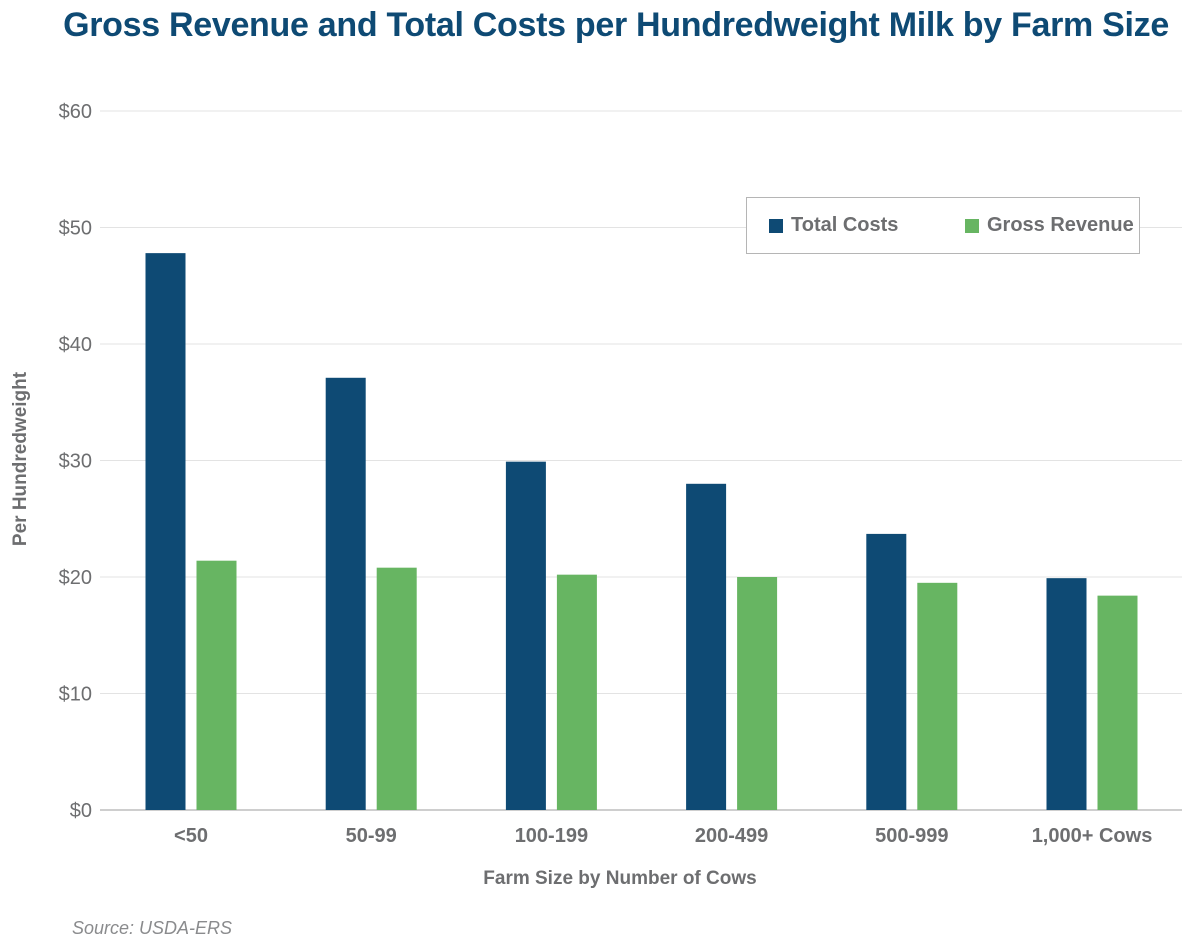 Image resolution: width=1200 pixels, height=945 pixels. Describe the element at coordinates (972, 225) in the screenshot. I see `legend-swatch-gross-revenue` at that location.